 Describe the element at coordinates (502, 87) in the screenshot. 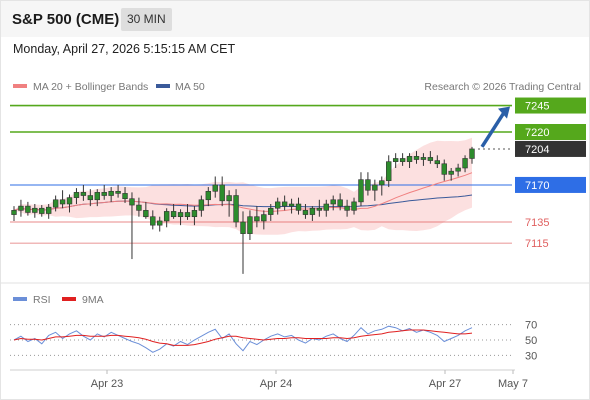

I see `copyright-text: Research © 2026 Trading Central` at that location.